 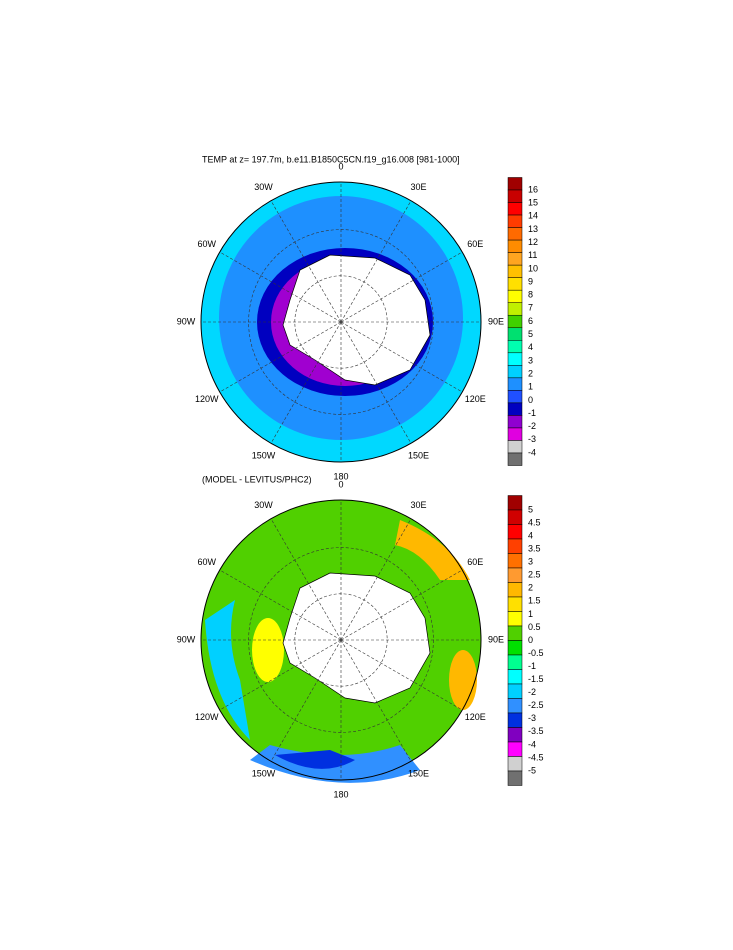 What do you see at coordinates (418, 456) in the screenshot?
I see `longitude-label: 150E` at bounding box center [418, 456].